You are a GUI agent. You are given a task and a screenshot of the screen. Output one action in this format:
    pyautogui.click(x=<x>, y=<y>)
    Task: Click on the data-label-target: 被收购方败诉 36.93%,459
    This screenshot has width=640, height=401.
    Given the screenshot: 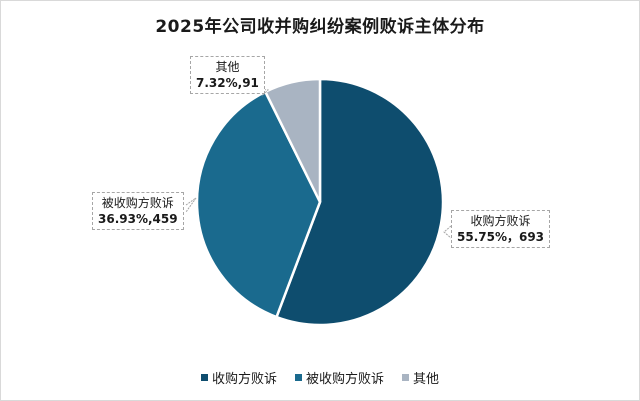 What is the action you would take?
    pyautogui.click(x=138, y=211)
    